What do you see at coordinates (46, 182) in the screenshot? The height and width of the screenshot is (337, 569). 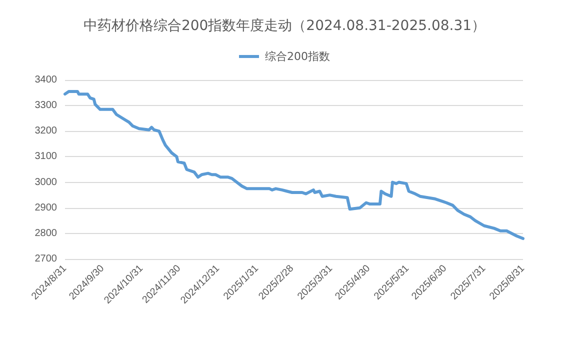 I see `y-tick-label: 3000` at bounding box center [46, 182].